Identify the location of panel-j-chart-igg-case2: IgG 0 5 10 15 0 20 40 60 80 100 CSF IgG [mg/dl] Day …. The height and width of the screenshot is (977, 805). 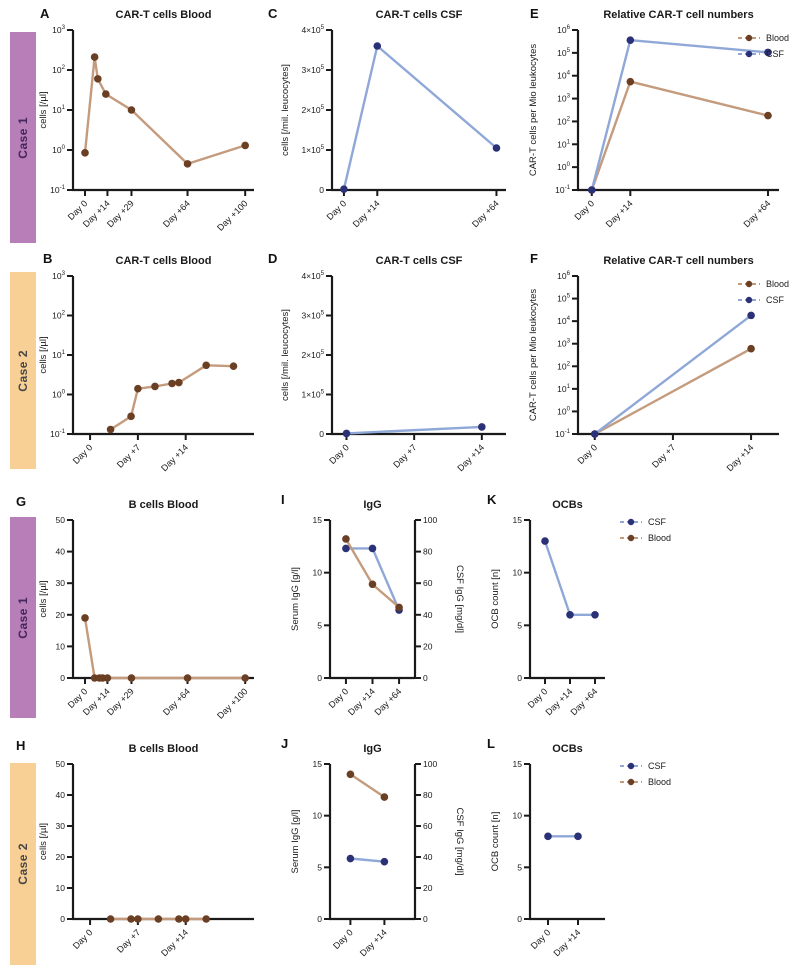
(368, 856).